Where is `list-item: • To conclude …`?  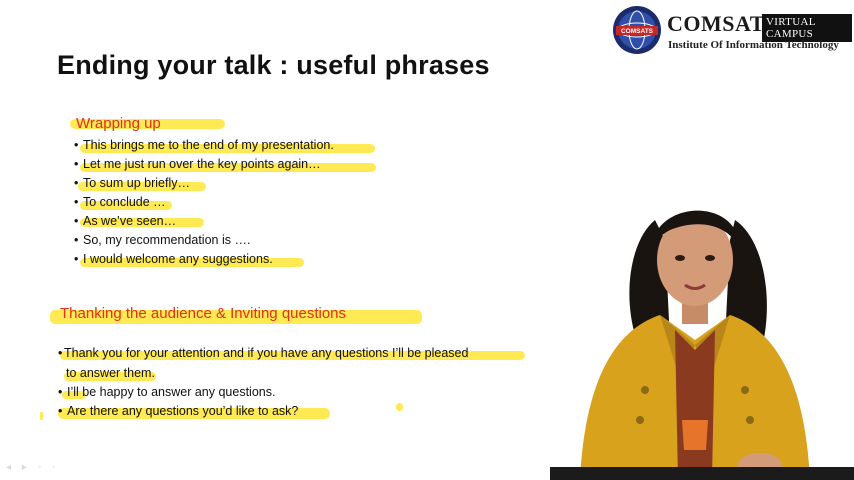 list-item: • To conclude … is located at coordinates (120, 202).